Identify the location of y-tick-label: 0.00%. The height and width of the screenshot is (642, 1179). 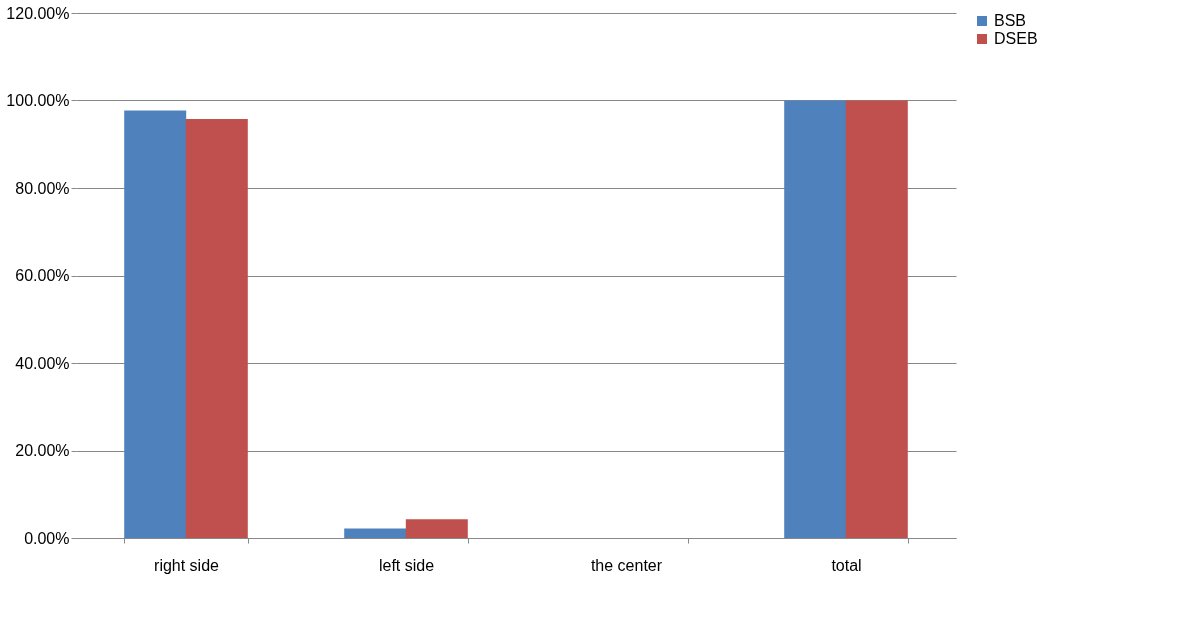
(47, 538).